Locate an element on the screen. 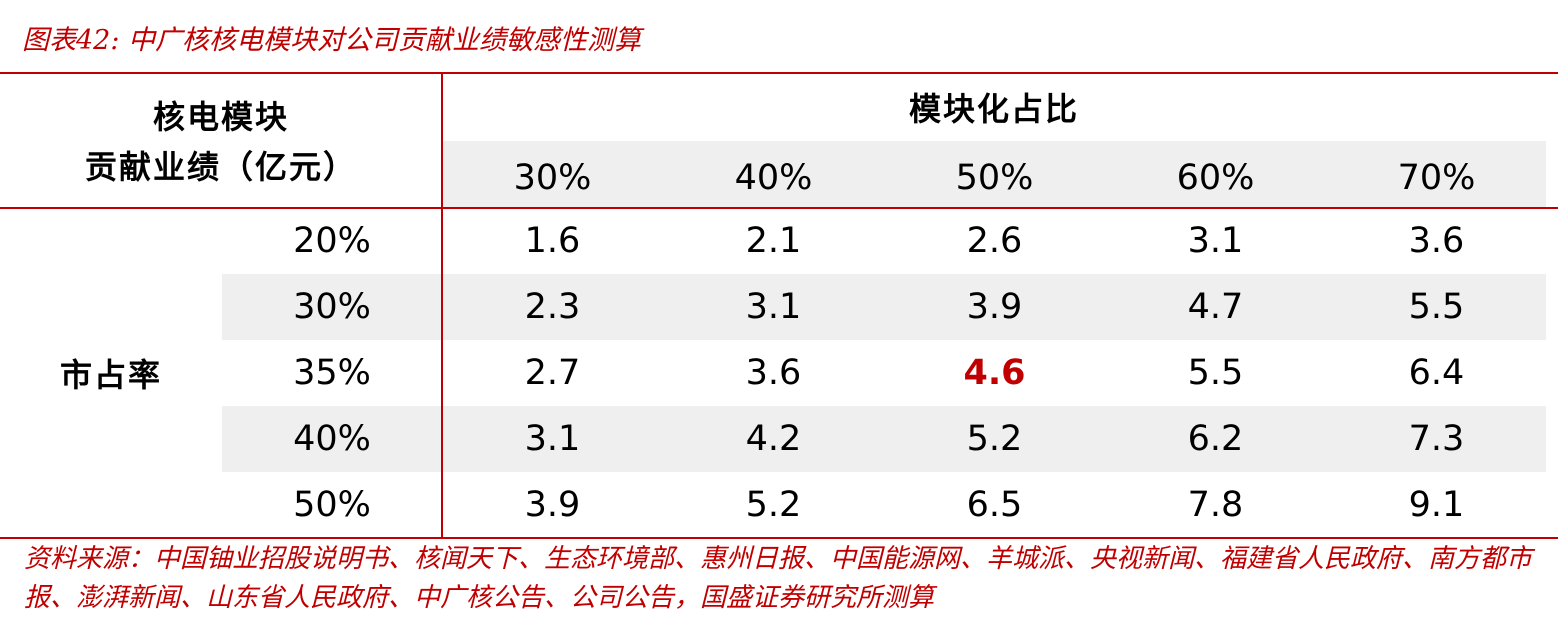 This screenshot has width=1558, height=620. top-rule is located at coordinates (779, 73).